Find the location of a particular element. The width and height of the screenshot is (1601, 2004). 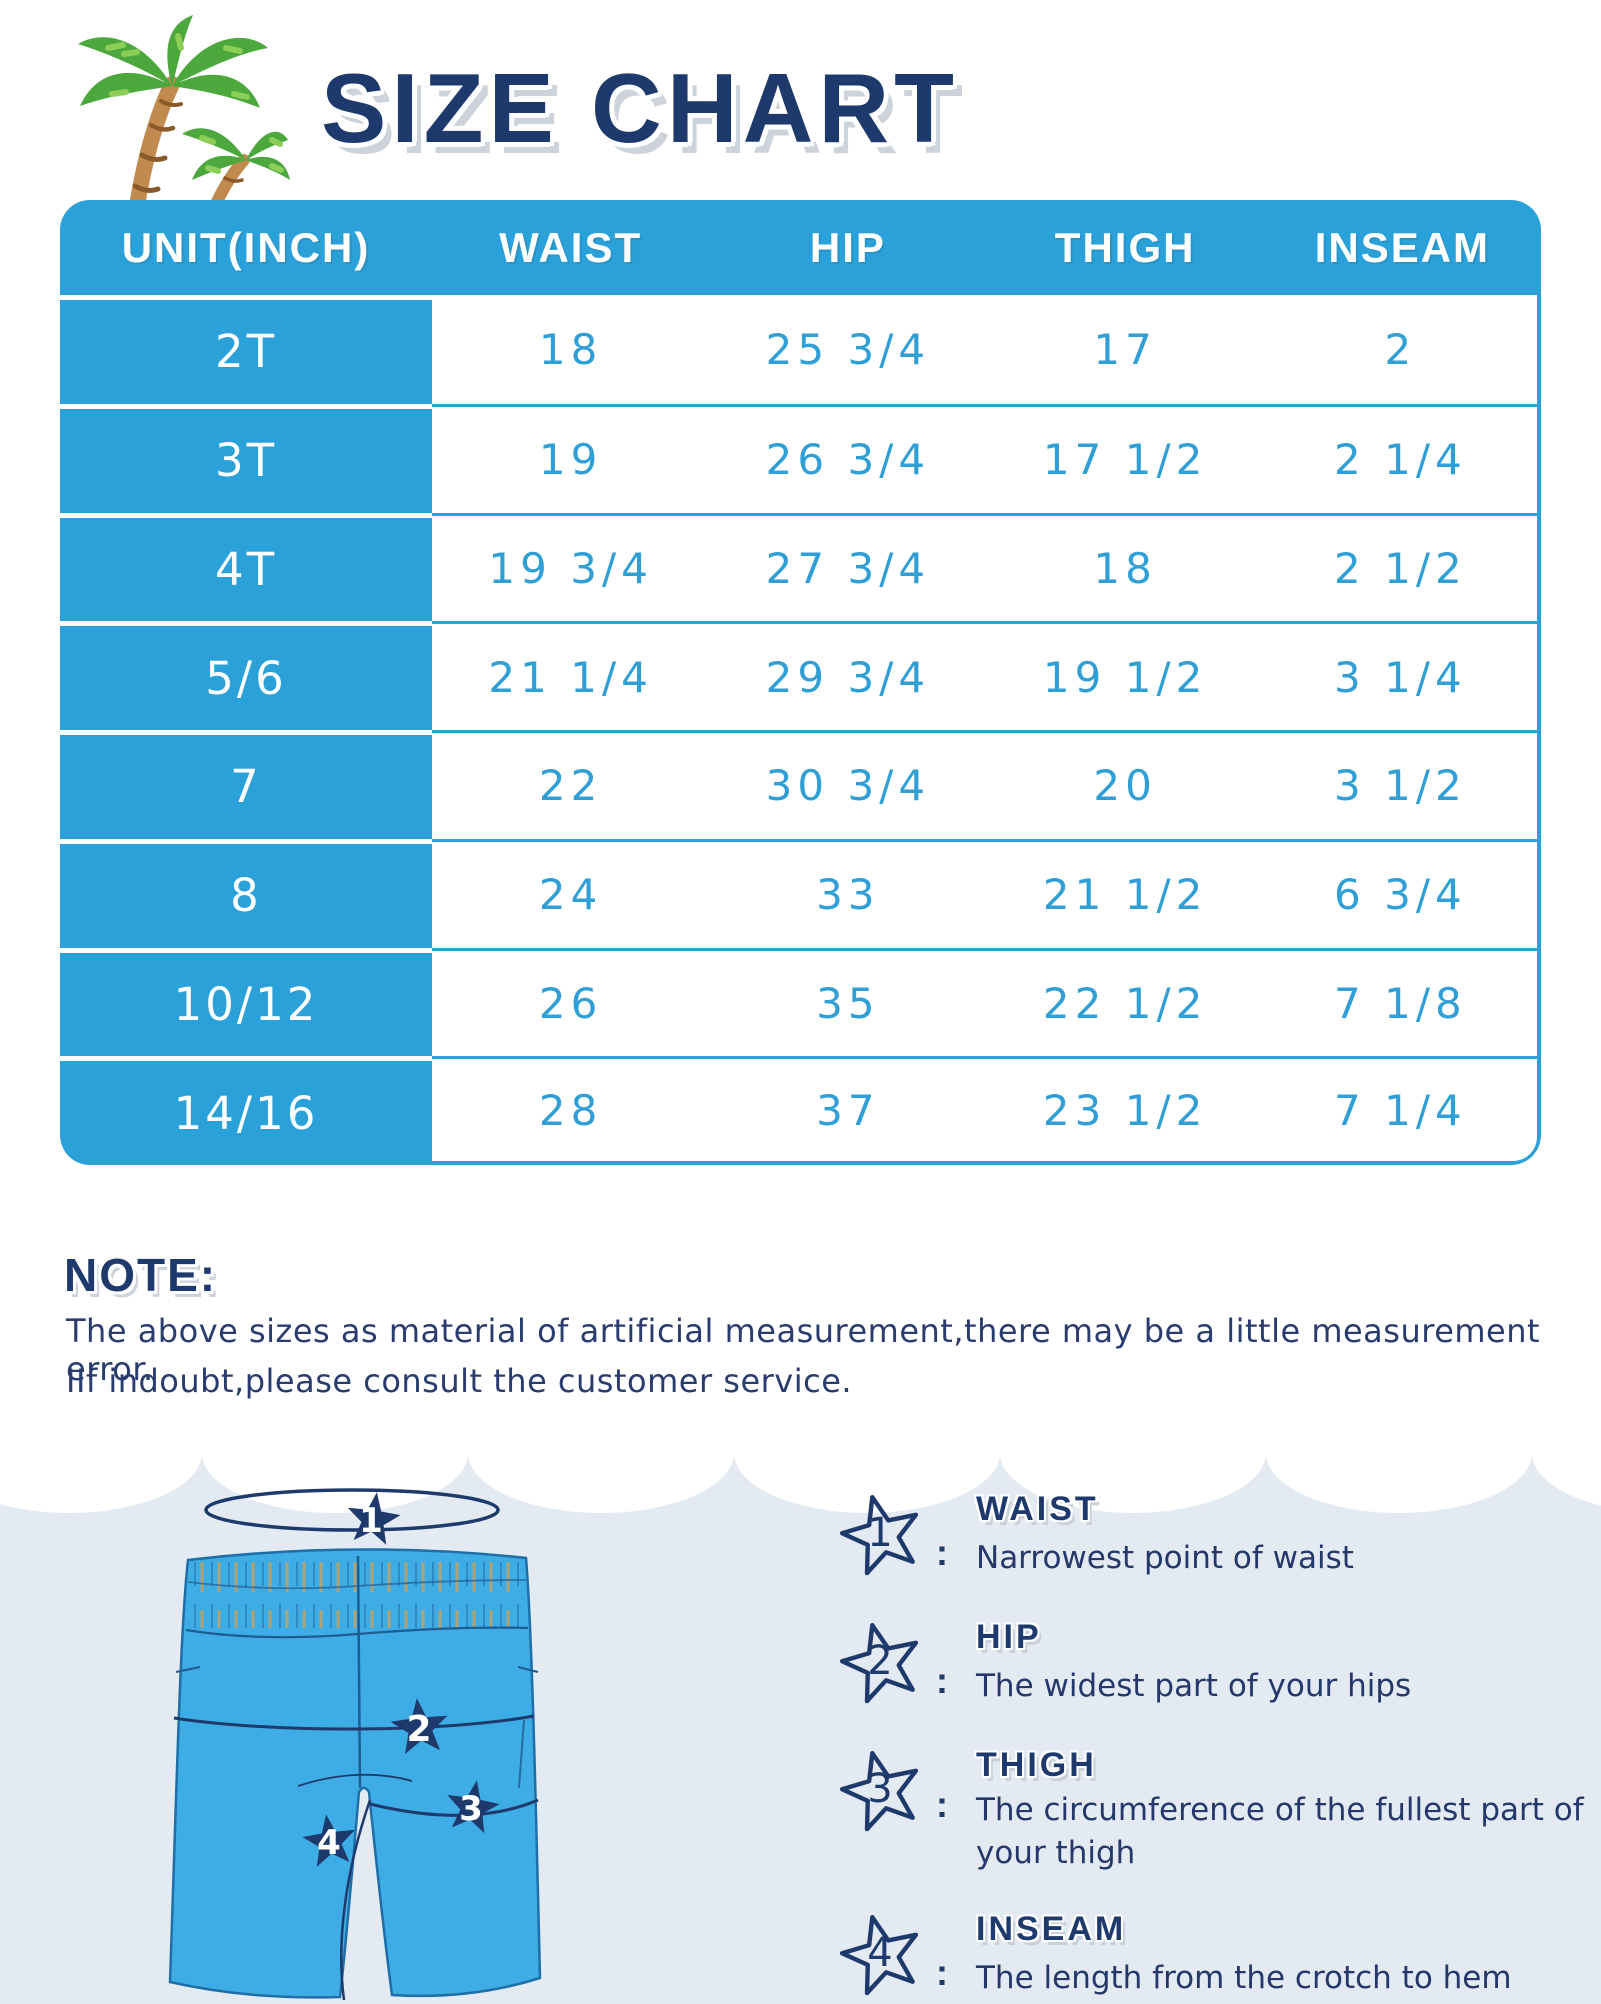

star-marker-waist: 1 is located at coordinates (374, 1518).